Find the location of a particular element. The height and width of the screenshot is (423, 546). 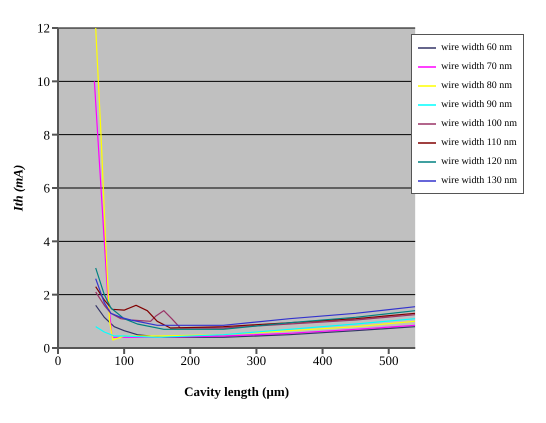

x-tick-label: 0 is located at coordinates (58, 360).